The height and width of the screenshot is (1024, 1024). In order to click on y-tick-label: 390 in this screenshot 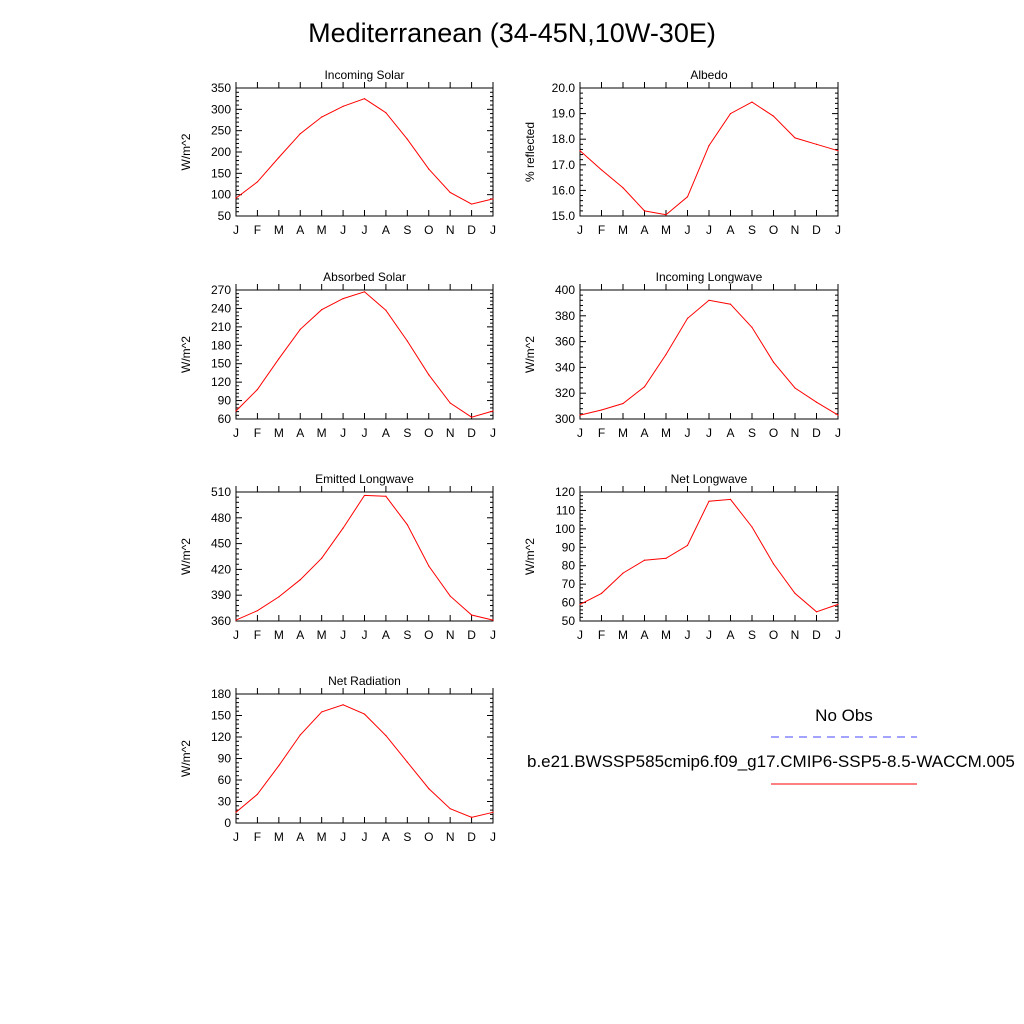, I will do `click(221, 595)`.